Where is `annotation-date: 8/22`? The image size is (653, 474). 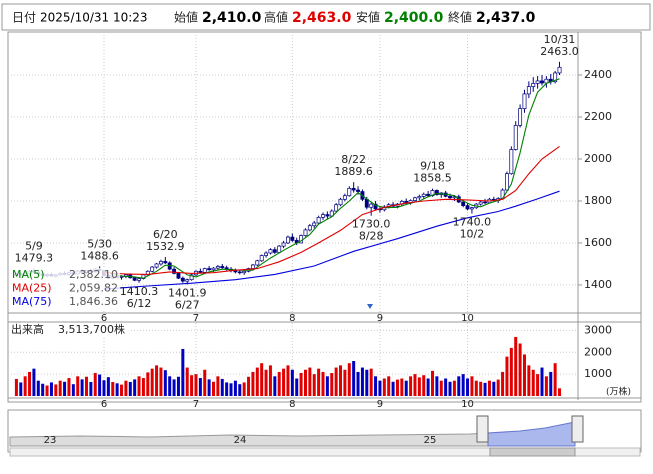
annotation-date: 8/22 is located at coordinates (353, 159).